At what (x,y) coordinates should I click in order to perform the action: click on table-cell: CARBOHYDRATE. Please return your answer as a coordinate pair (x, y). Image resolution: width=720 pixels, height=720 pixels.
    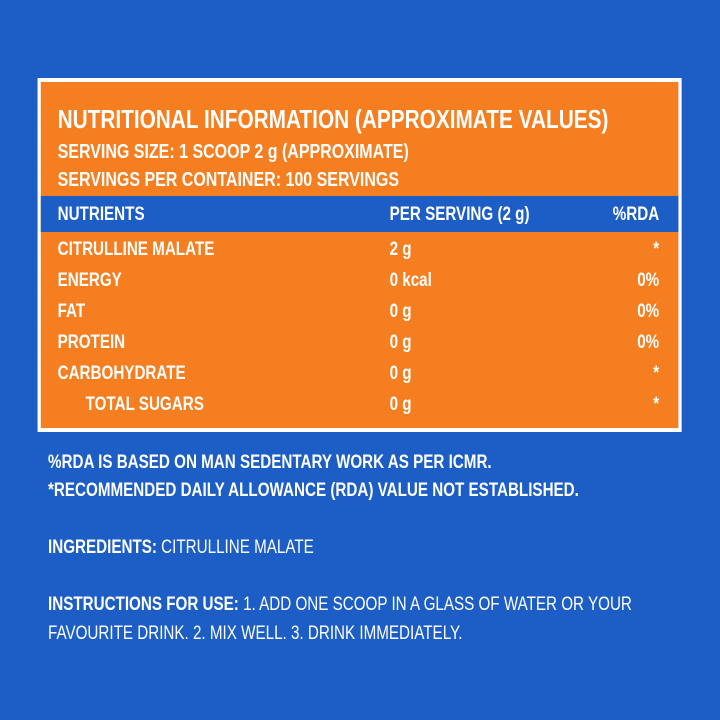
    Looking at the image, I should click on (121, 373).